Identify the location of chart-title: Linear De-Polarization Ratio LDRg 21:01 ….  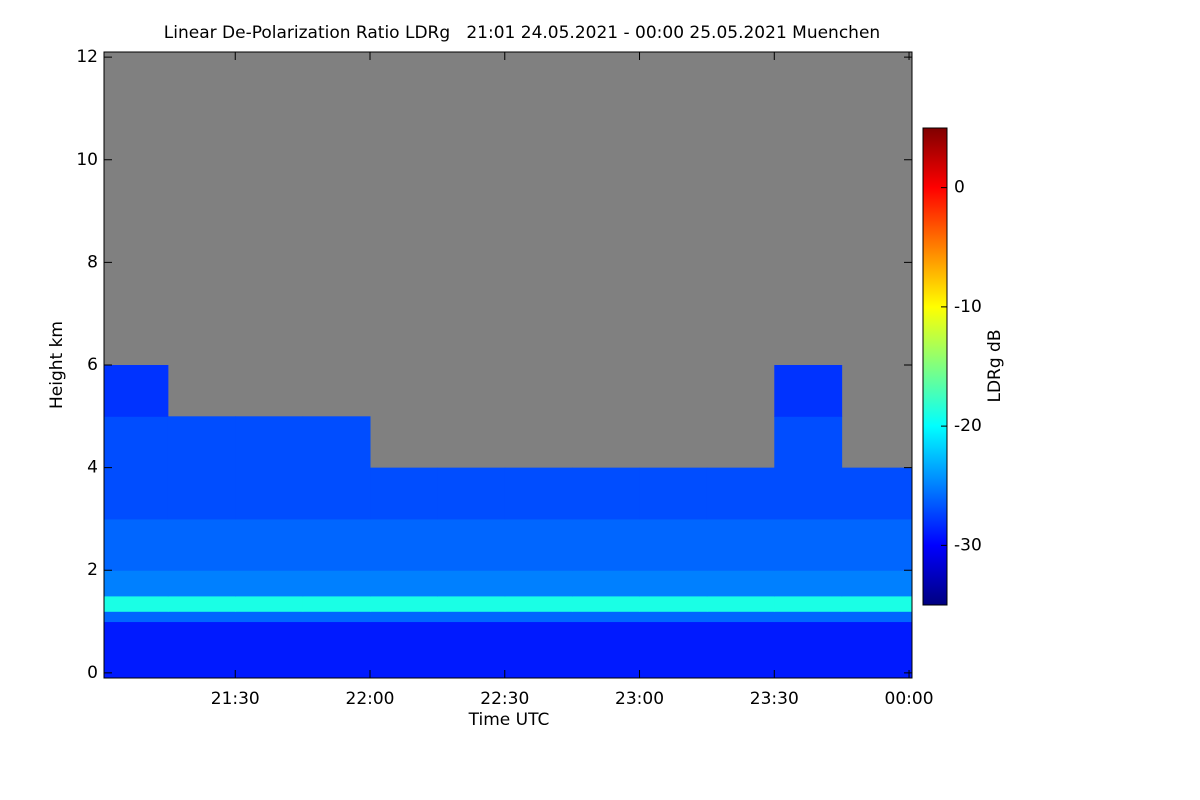
(522, 33).